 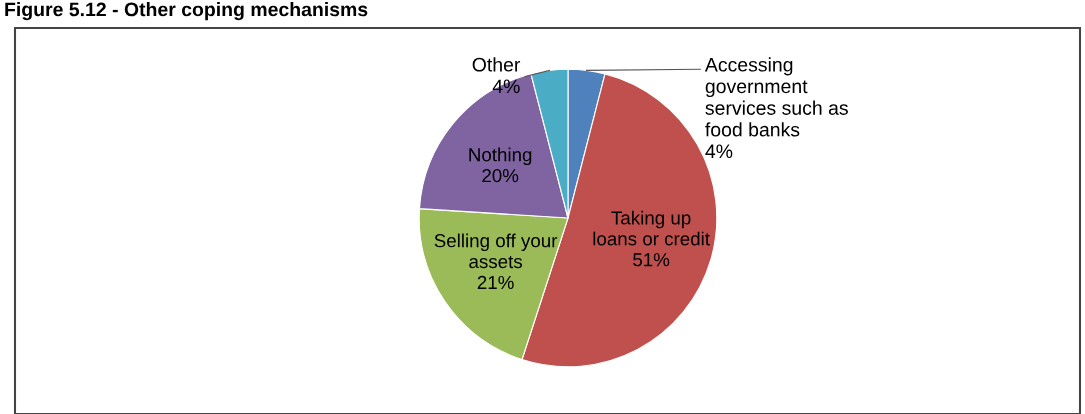 I want to click on slice-label: Taking up loans or credit, so click(x=651, y=228).